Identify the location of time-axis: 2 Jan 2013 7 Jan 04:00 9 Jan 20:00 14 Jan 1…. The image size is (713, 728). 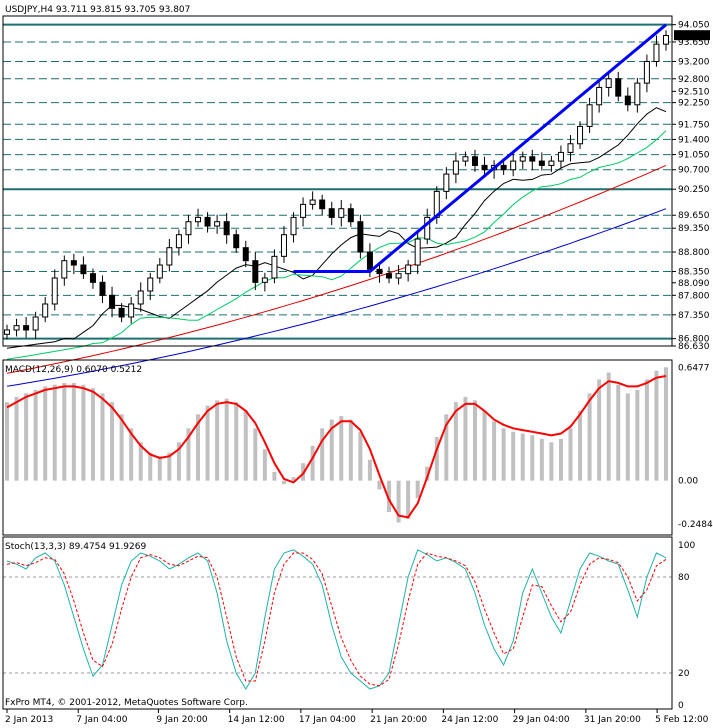
(357, 717).